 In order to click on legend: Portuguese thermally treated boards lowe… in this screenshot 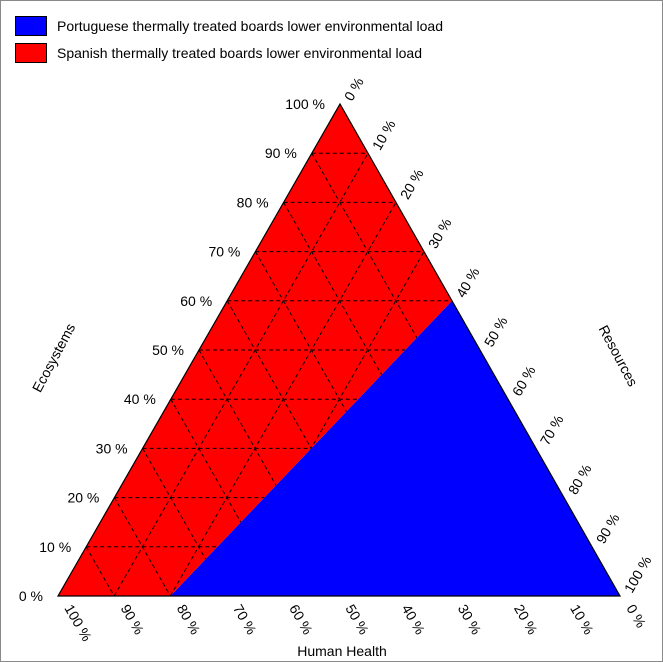, I will do `click(229, 39)`.